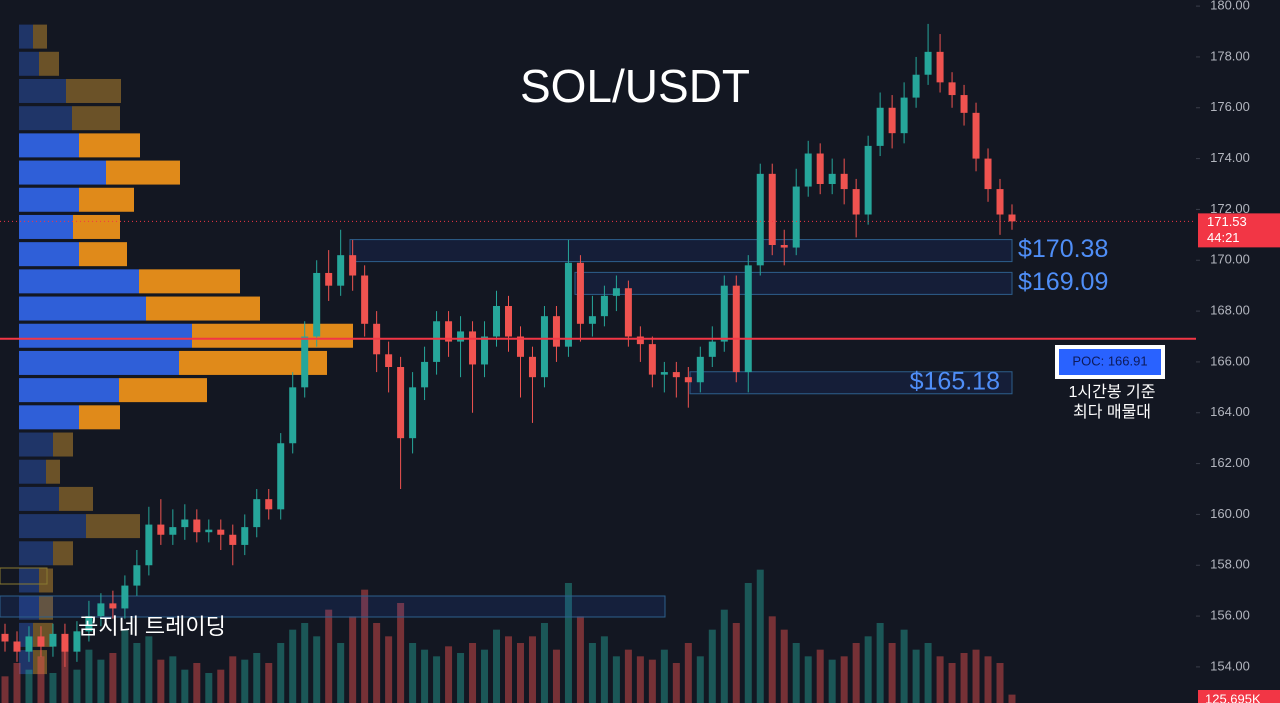 The width and height of the screenshot is (1280, 703). Describe the element at coordinates (1230, 259) in the screenshot. I see `y-tick-label: 170.00` at that location.